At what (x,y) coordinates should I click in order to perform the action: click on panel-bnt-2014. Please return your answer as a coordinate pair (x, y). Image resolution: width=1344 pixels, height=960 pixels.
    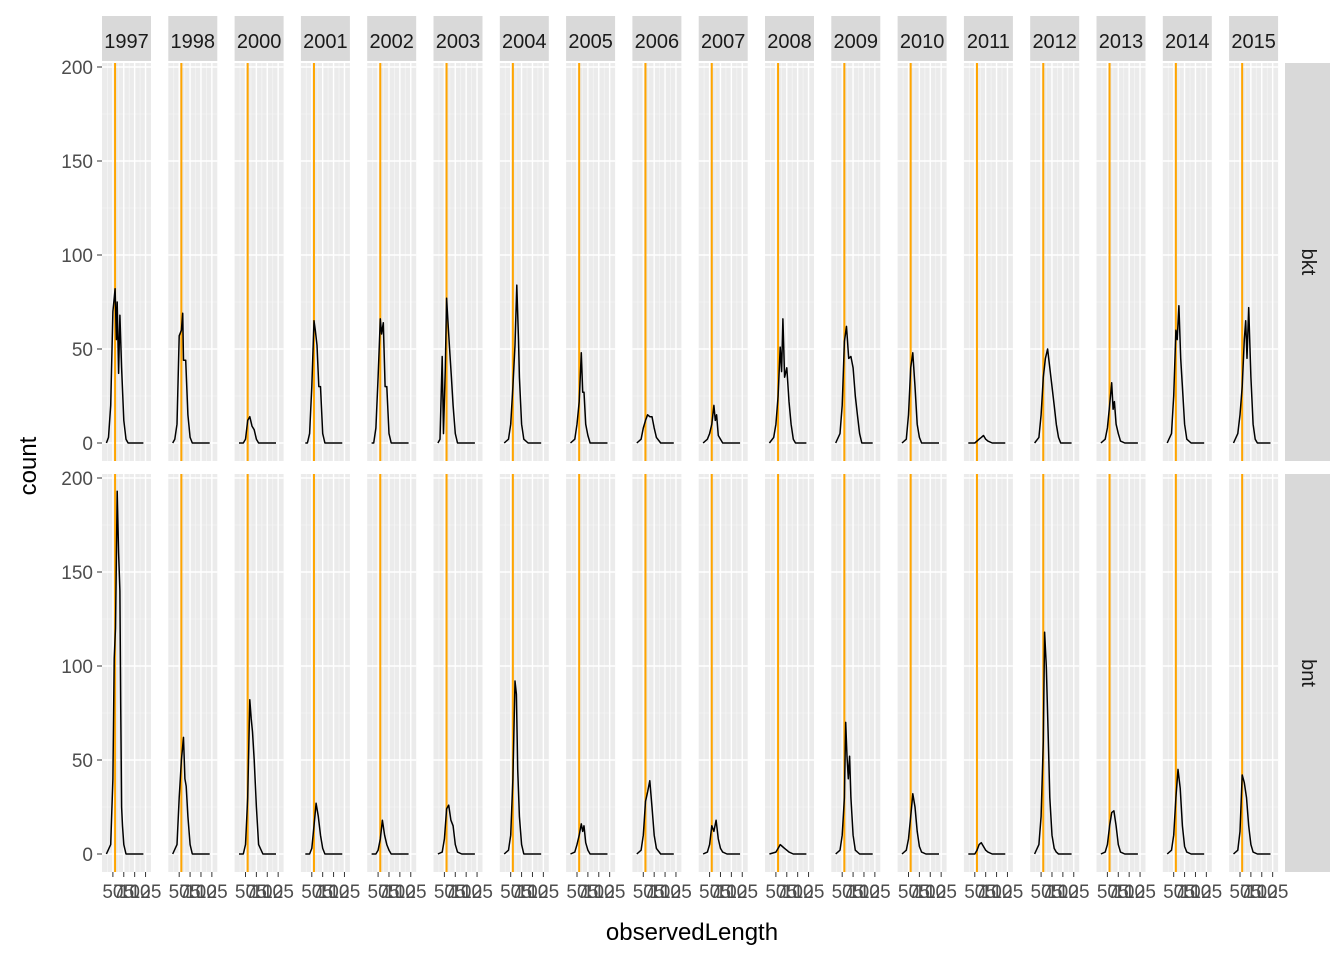
    Looking at the image, I should click on (1187, 673).